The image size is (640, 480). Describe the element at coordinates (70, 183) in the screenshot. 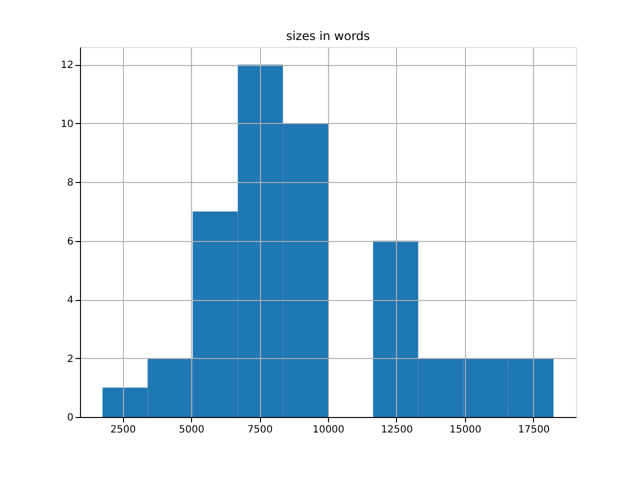

I see `y-tick-label: 8` at that location.